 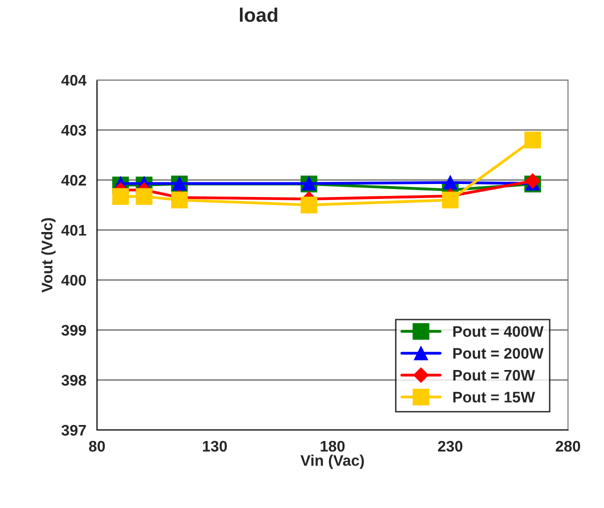 I want to click on y-axis-title: Vout (Vdc), so click(x=48, y=255).